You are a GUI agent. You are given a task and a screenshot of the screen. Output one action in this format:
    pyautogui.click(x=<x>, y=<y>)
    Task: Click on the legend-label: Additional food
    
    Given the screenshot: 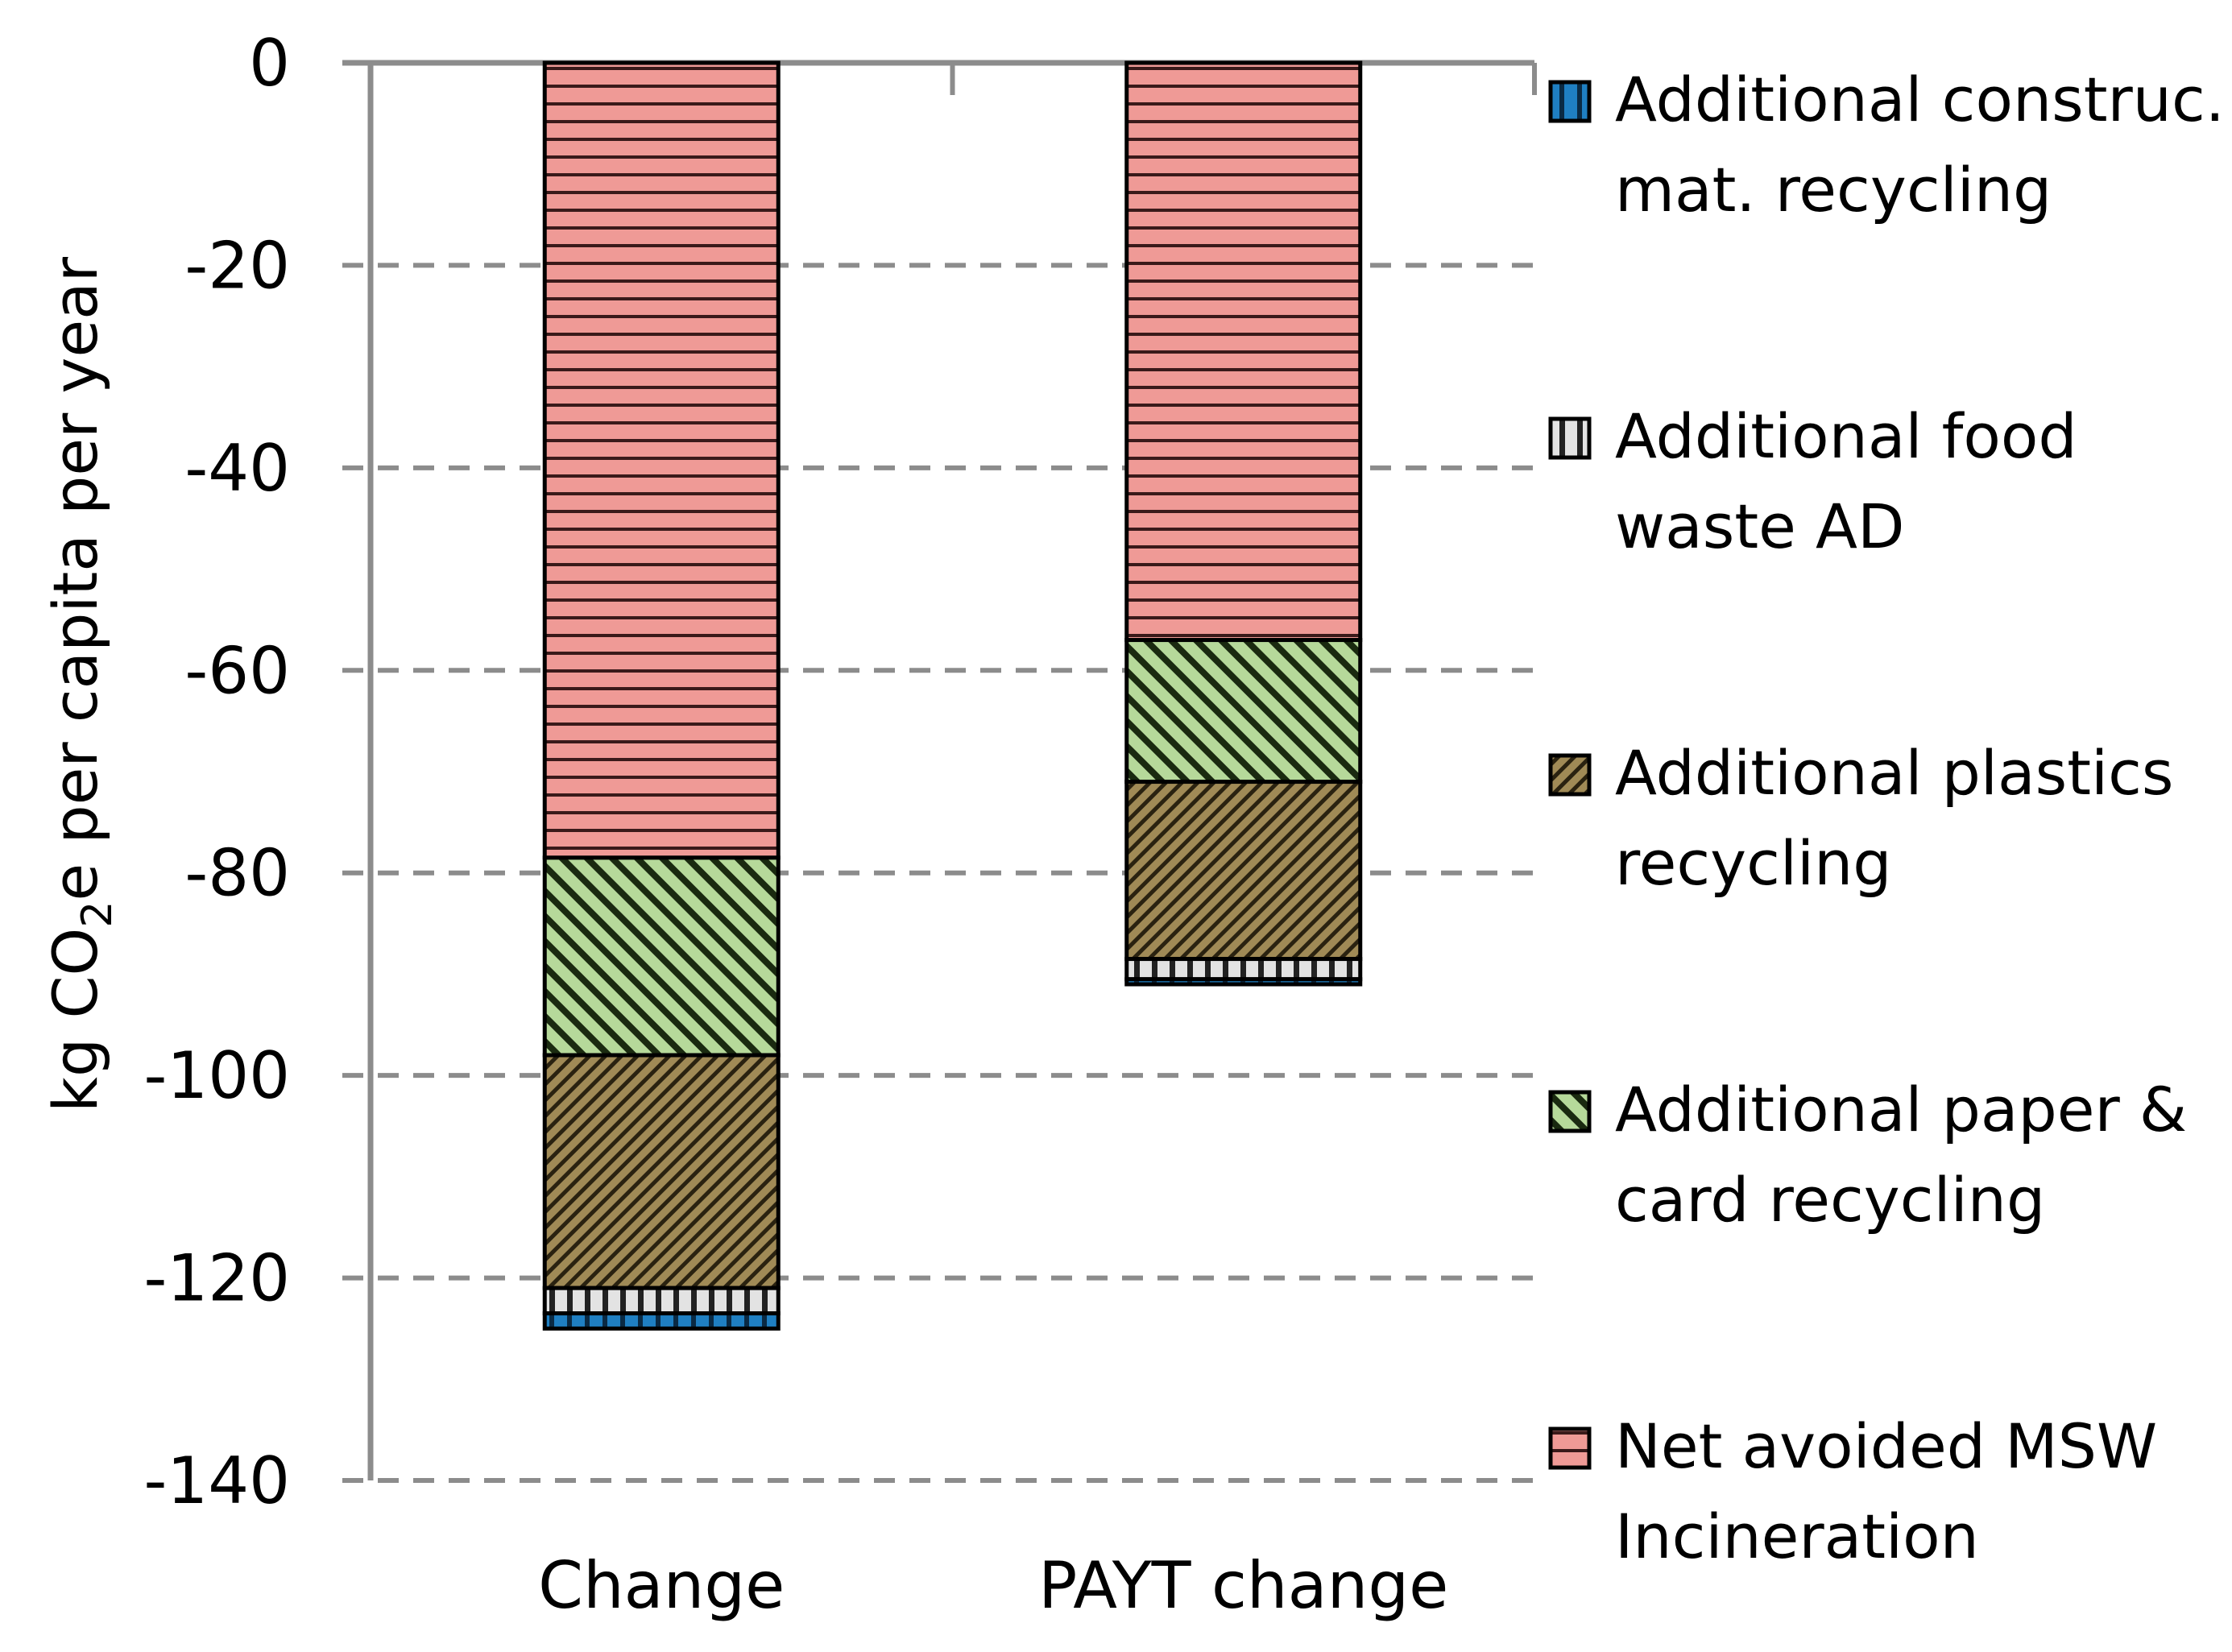 What is the action you would take?
    pyautogui.click(x=1846, y=436)
    